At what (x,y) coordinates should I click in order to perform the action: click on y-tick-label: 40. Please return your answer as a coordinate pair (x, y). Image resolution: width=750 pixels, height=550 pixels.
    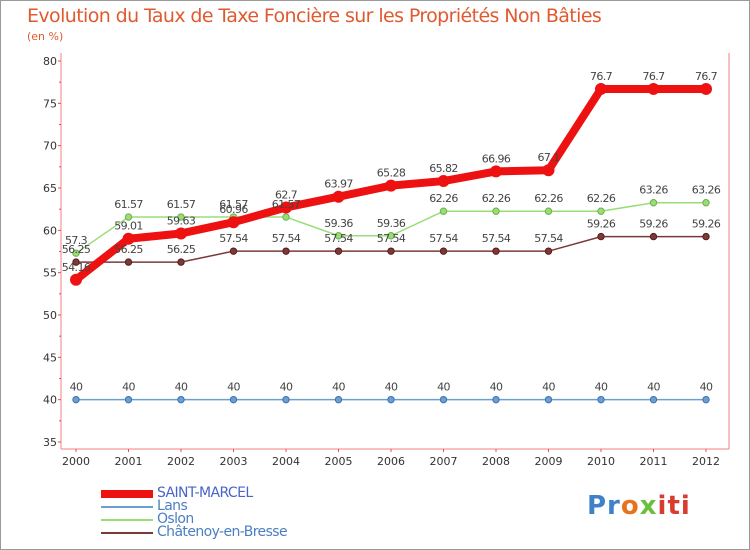
    Looking at the image, I should click on (50, 400).